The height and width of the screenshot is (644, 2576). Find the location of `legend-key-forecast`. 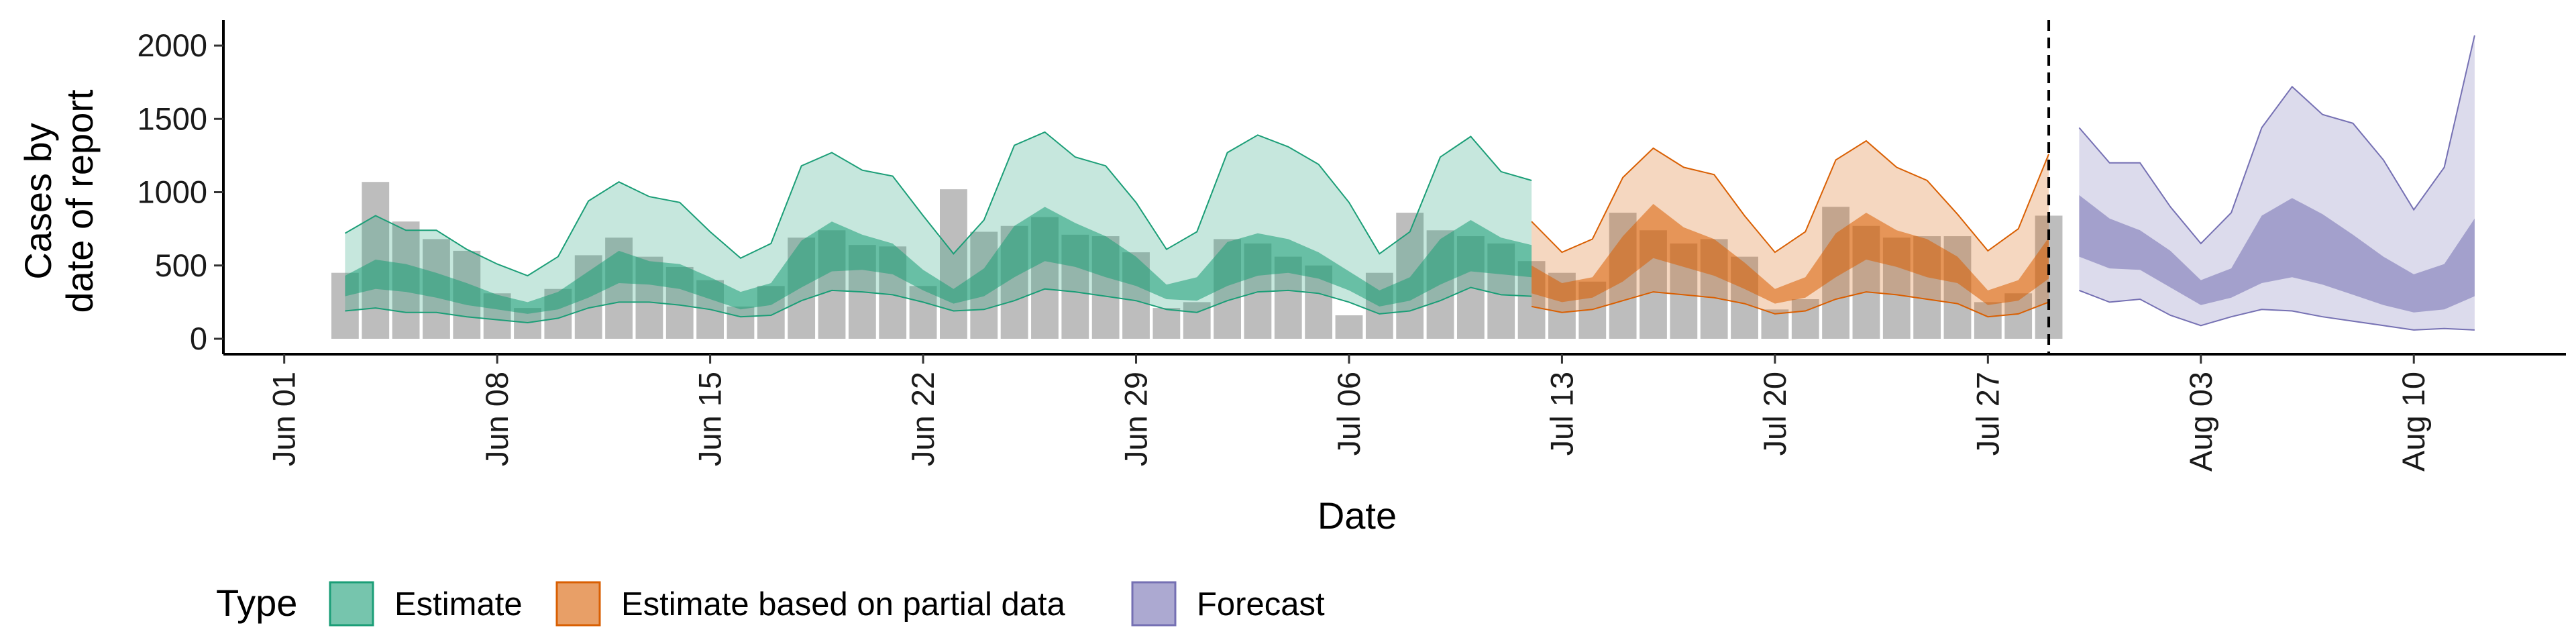

legend-key-forecast is located at coordinates (1154, 604).